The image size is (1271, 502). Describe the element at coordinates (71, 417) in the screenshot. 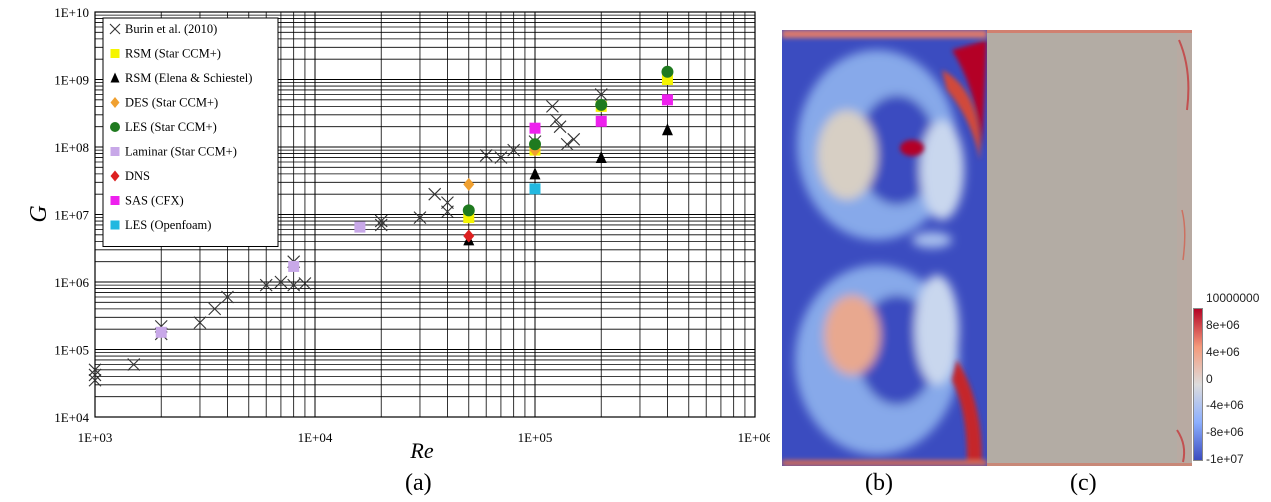

I see `y-tick-label: 1E+04` at that location.